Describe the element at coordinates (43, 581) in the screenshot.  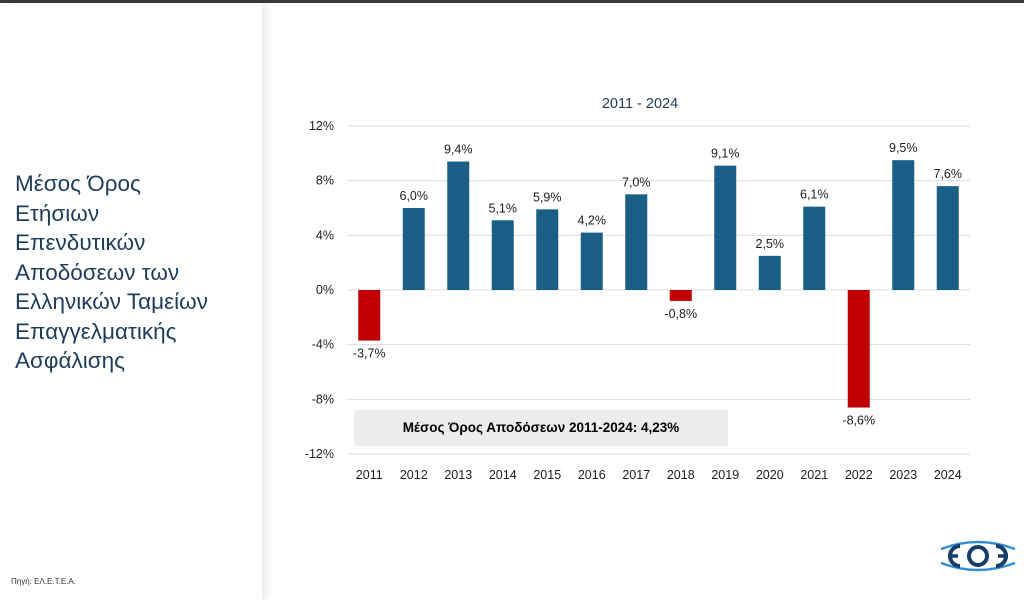
I see `source-note: Πηγή: ΕΛ.Ε.Τ.Ε.Α.` at that location.